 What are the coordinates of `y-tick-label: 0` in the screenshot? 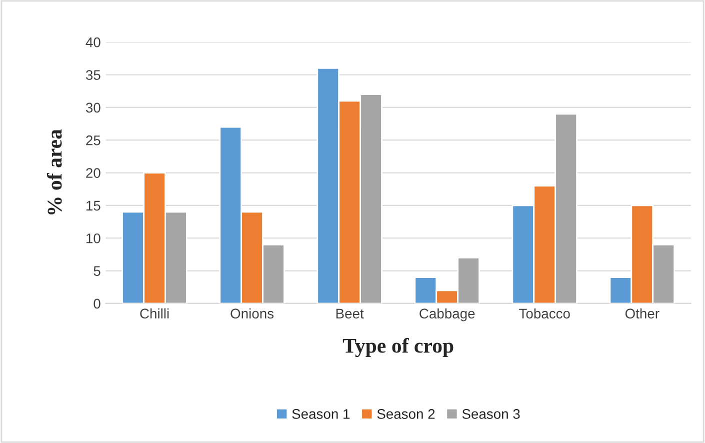 It's located at (97, 303).